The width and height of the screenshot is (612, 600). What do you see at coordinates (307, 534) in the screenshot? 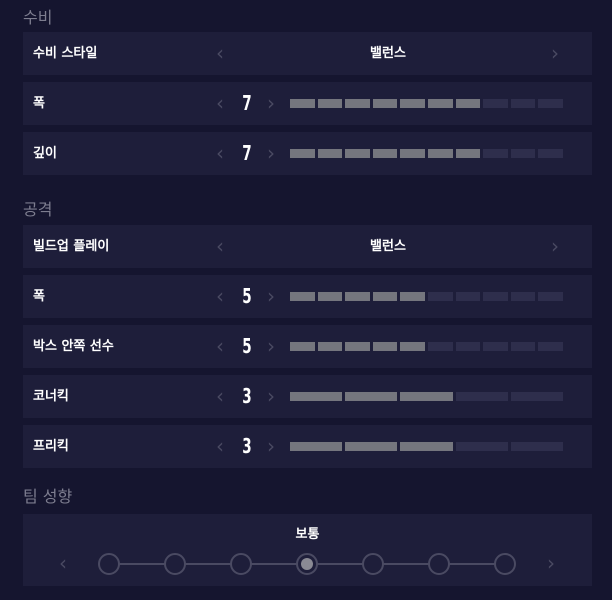
I see `team-tendency-value: 보통` at bounding box center [307, 534].